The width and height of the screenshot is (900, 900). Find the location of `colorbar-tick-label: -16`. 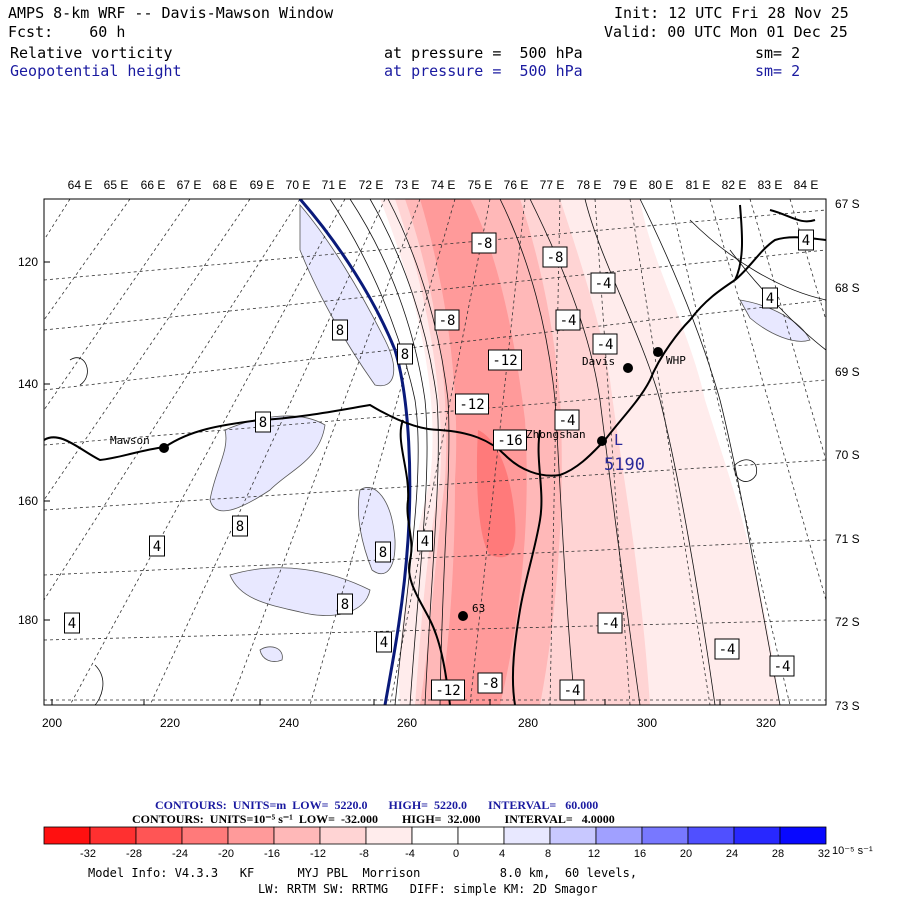

colorbar-tick-label: -16 is located at coordinates (272, 854).